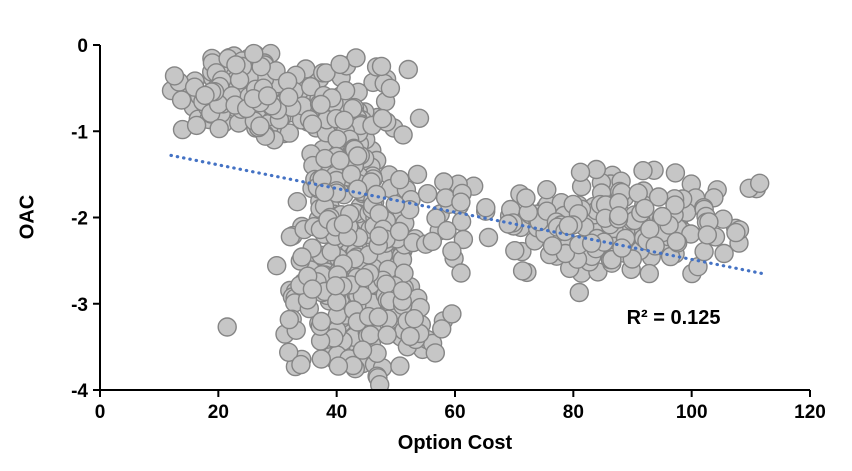 The image size is (852, 471). I want to click on y-axis-title: OAC, so click(27, 217).